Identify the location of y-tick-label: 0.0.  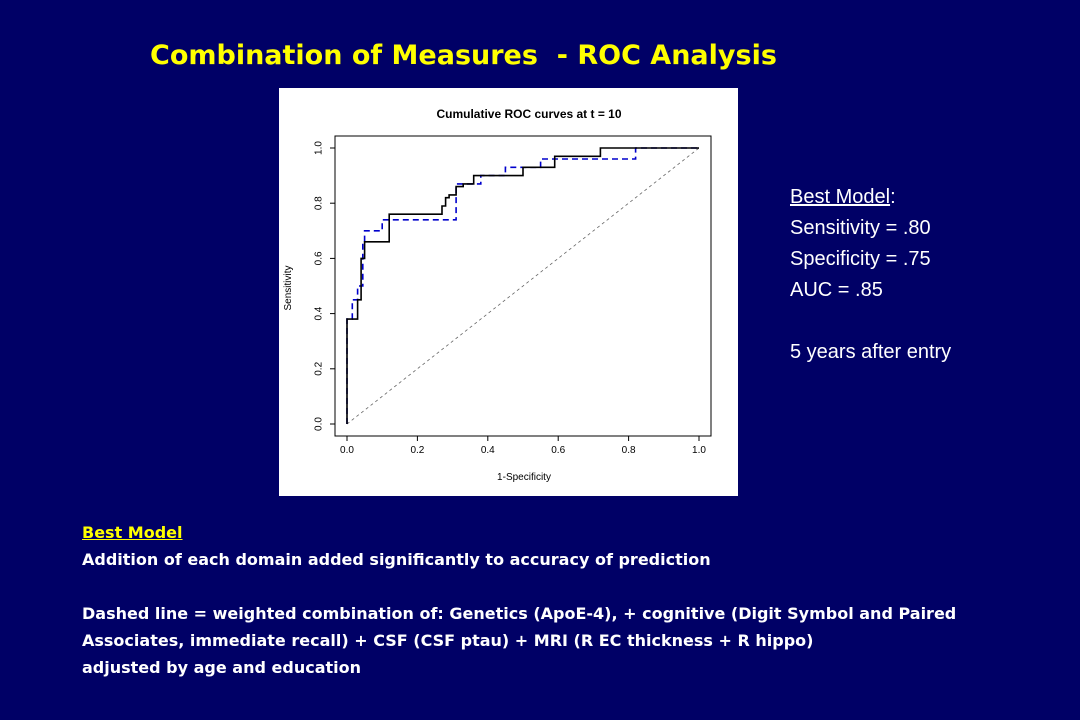
(319, 424).